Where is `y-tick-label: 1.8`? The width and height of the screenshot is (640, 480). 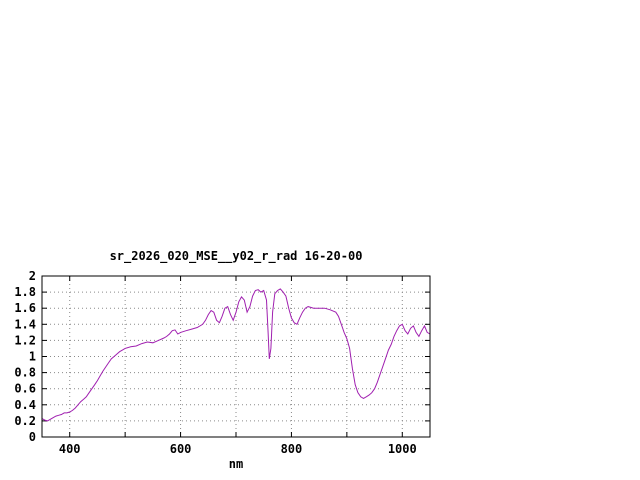 y-tick-label: 1.8 is located at coordinates (25, 292).